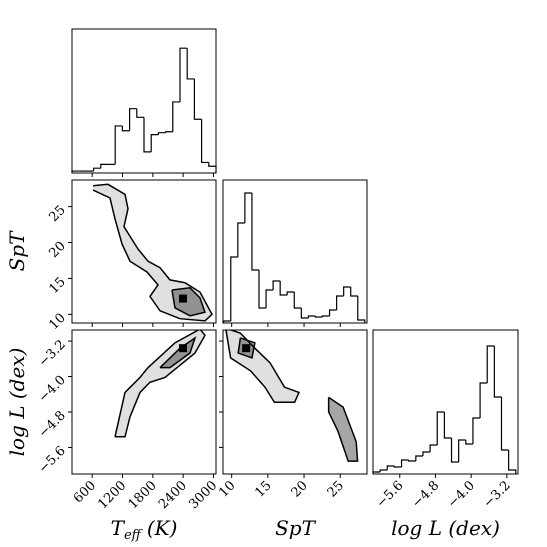 The image size is (547, 547). Describe the element at coordinates (162, 528) in the screenshot. I see `axis-label-unit: (K)` at that location.